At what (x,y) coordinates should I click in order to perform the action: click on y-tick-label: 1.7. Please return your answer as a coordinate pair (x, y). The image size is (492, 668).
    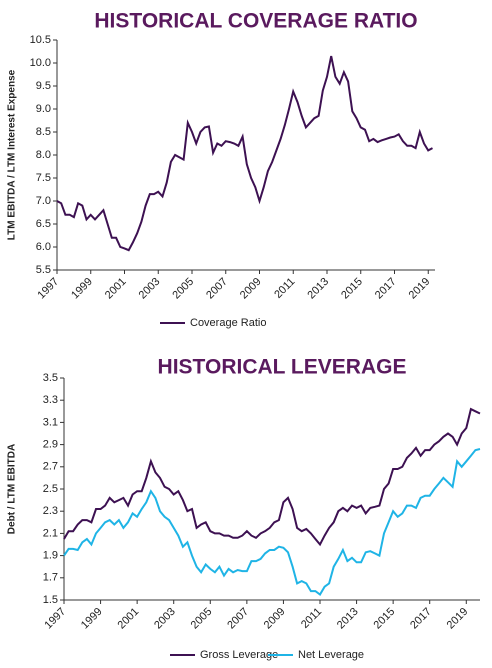
    Looking at the image, I should click on (50, 578).